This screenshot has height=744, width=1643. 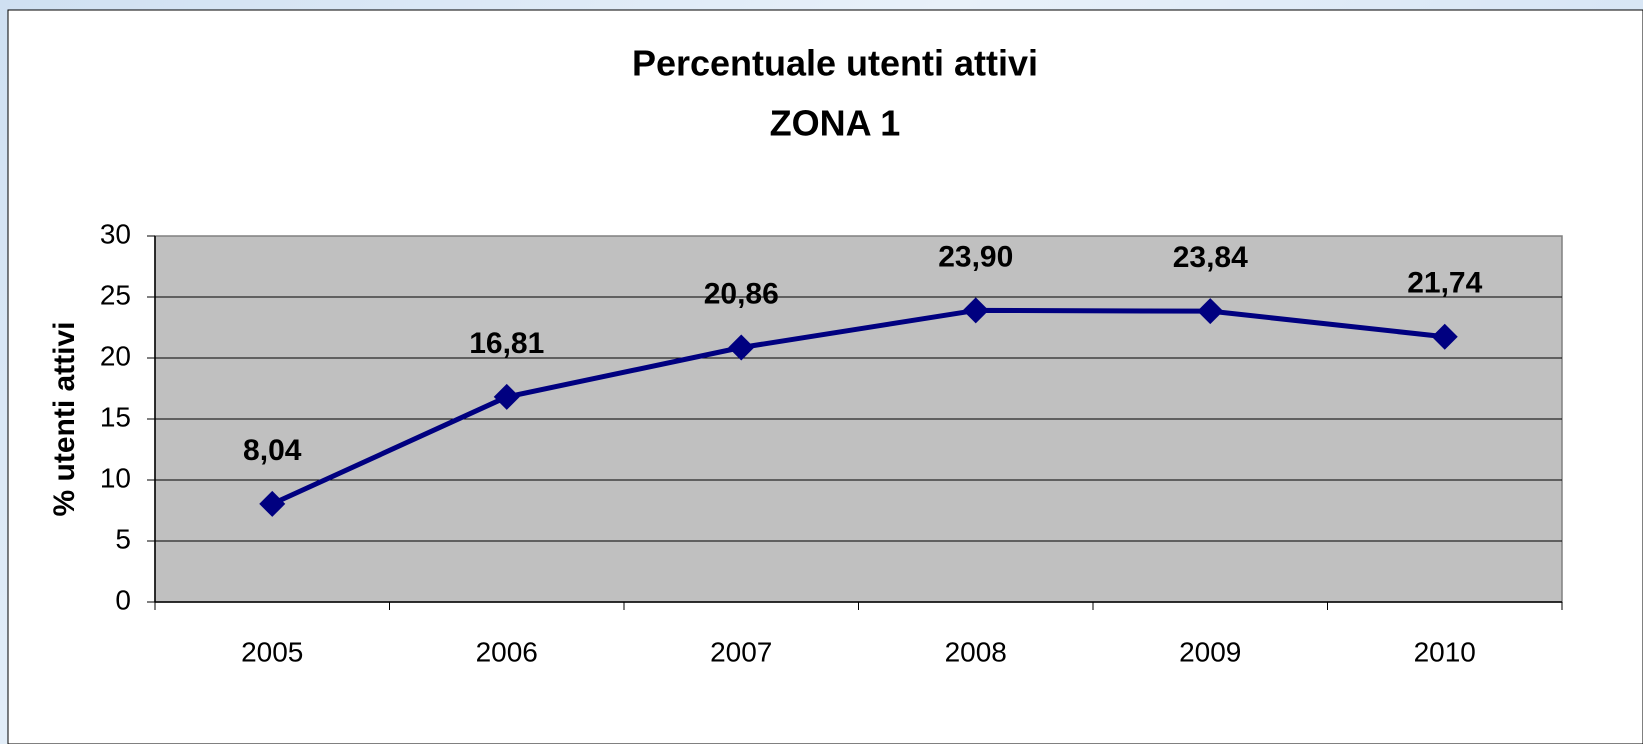 I want to click on x-tick-label: 2010, so click(x=1445, y=651).